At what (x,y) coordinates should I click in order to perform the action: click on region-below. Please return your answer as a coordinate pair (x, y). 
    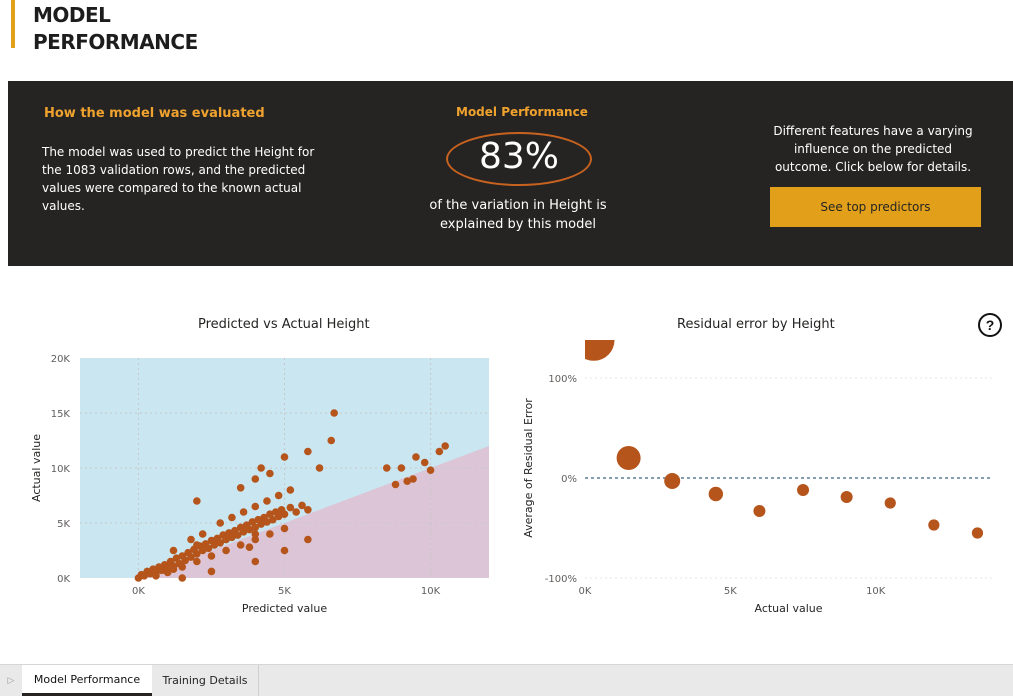
    Looking at the image, I should click on (313, 512).